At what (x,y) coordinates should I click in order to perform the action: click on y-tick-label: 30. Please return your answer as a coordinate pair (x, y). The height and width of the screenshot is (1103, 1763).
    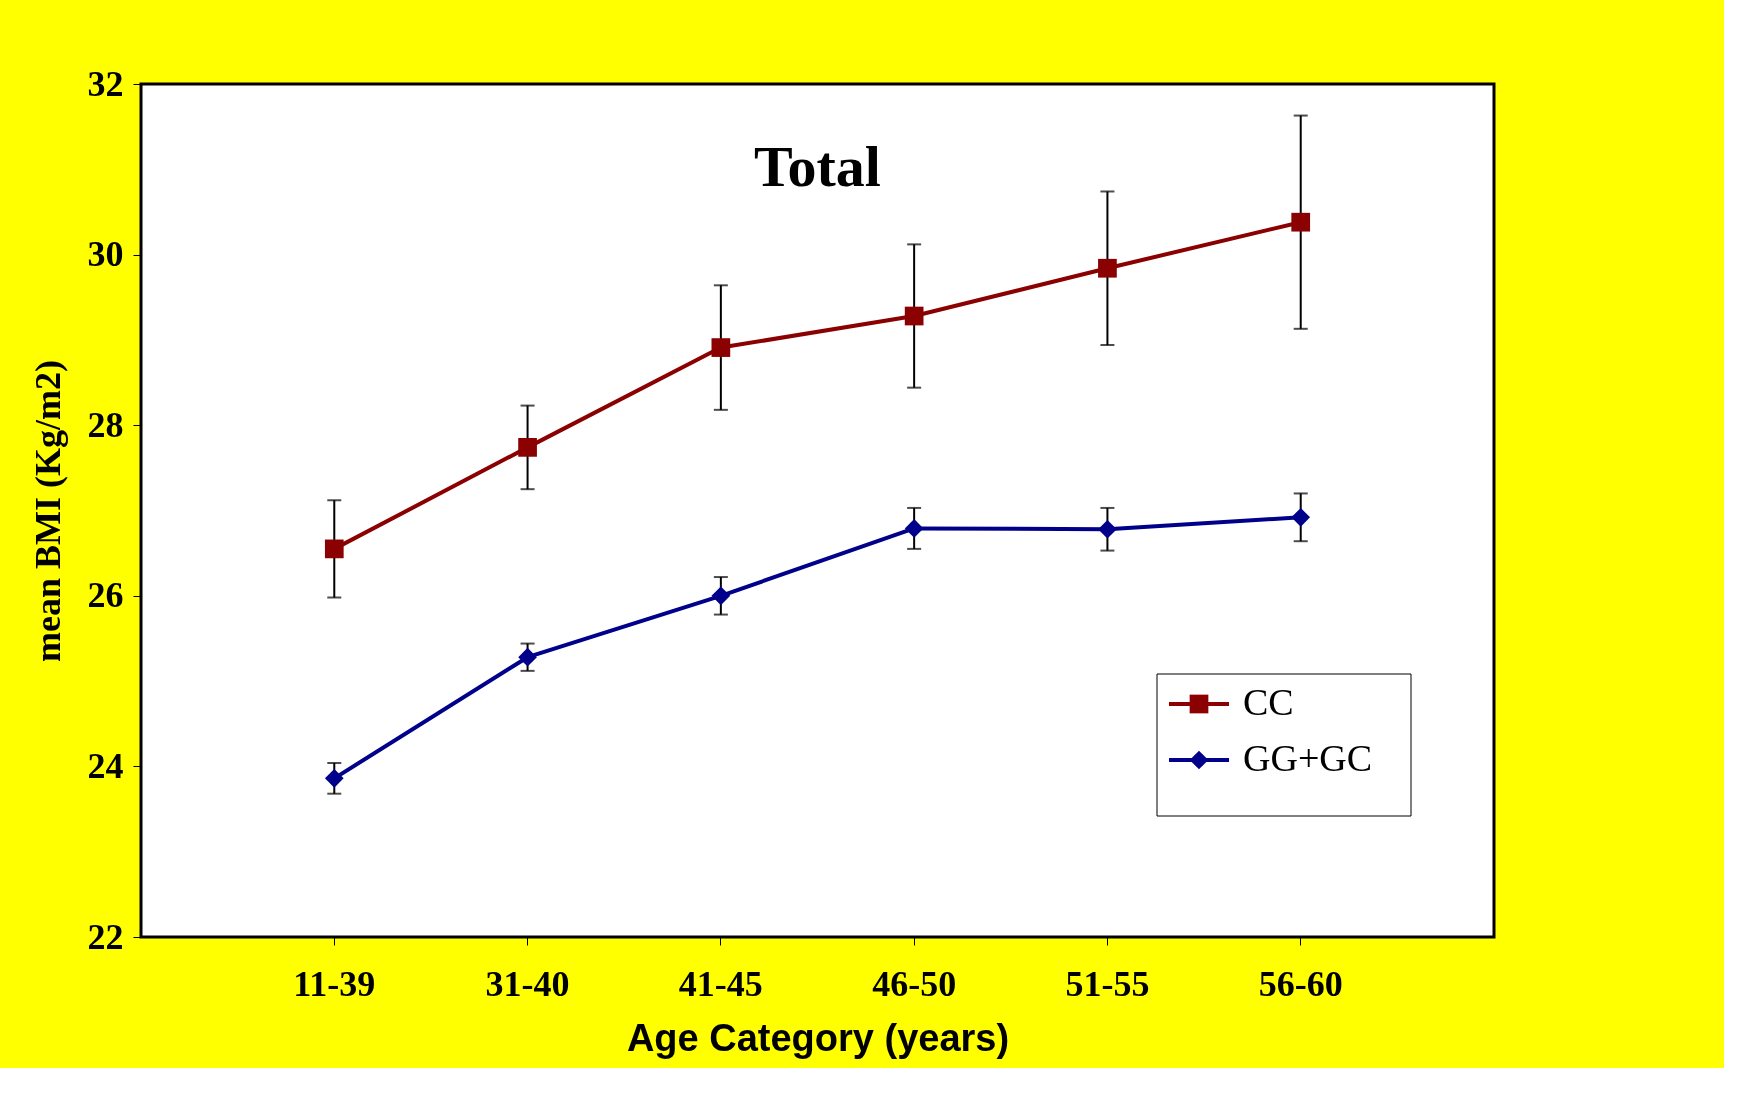
    Looking at the image, I should click on (105, 254).